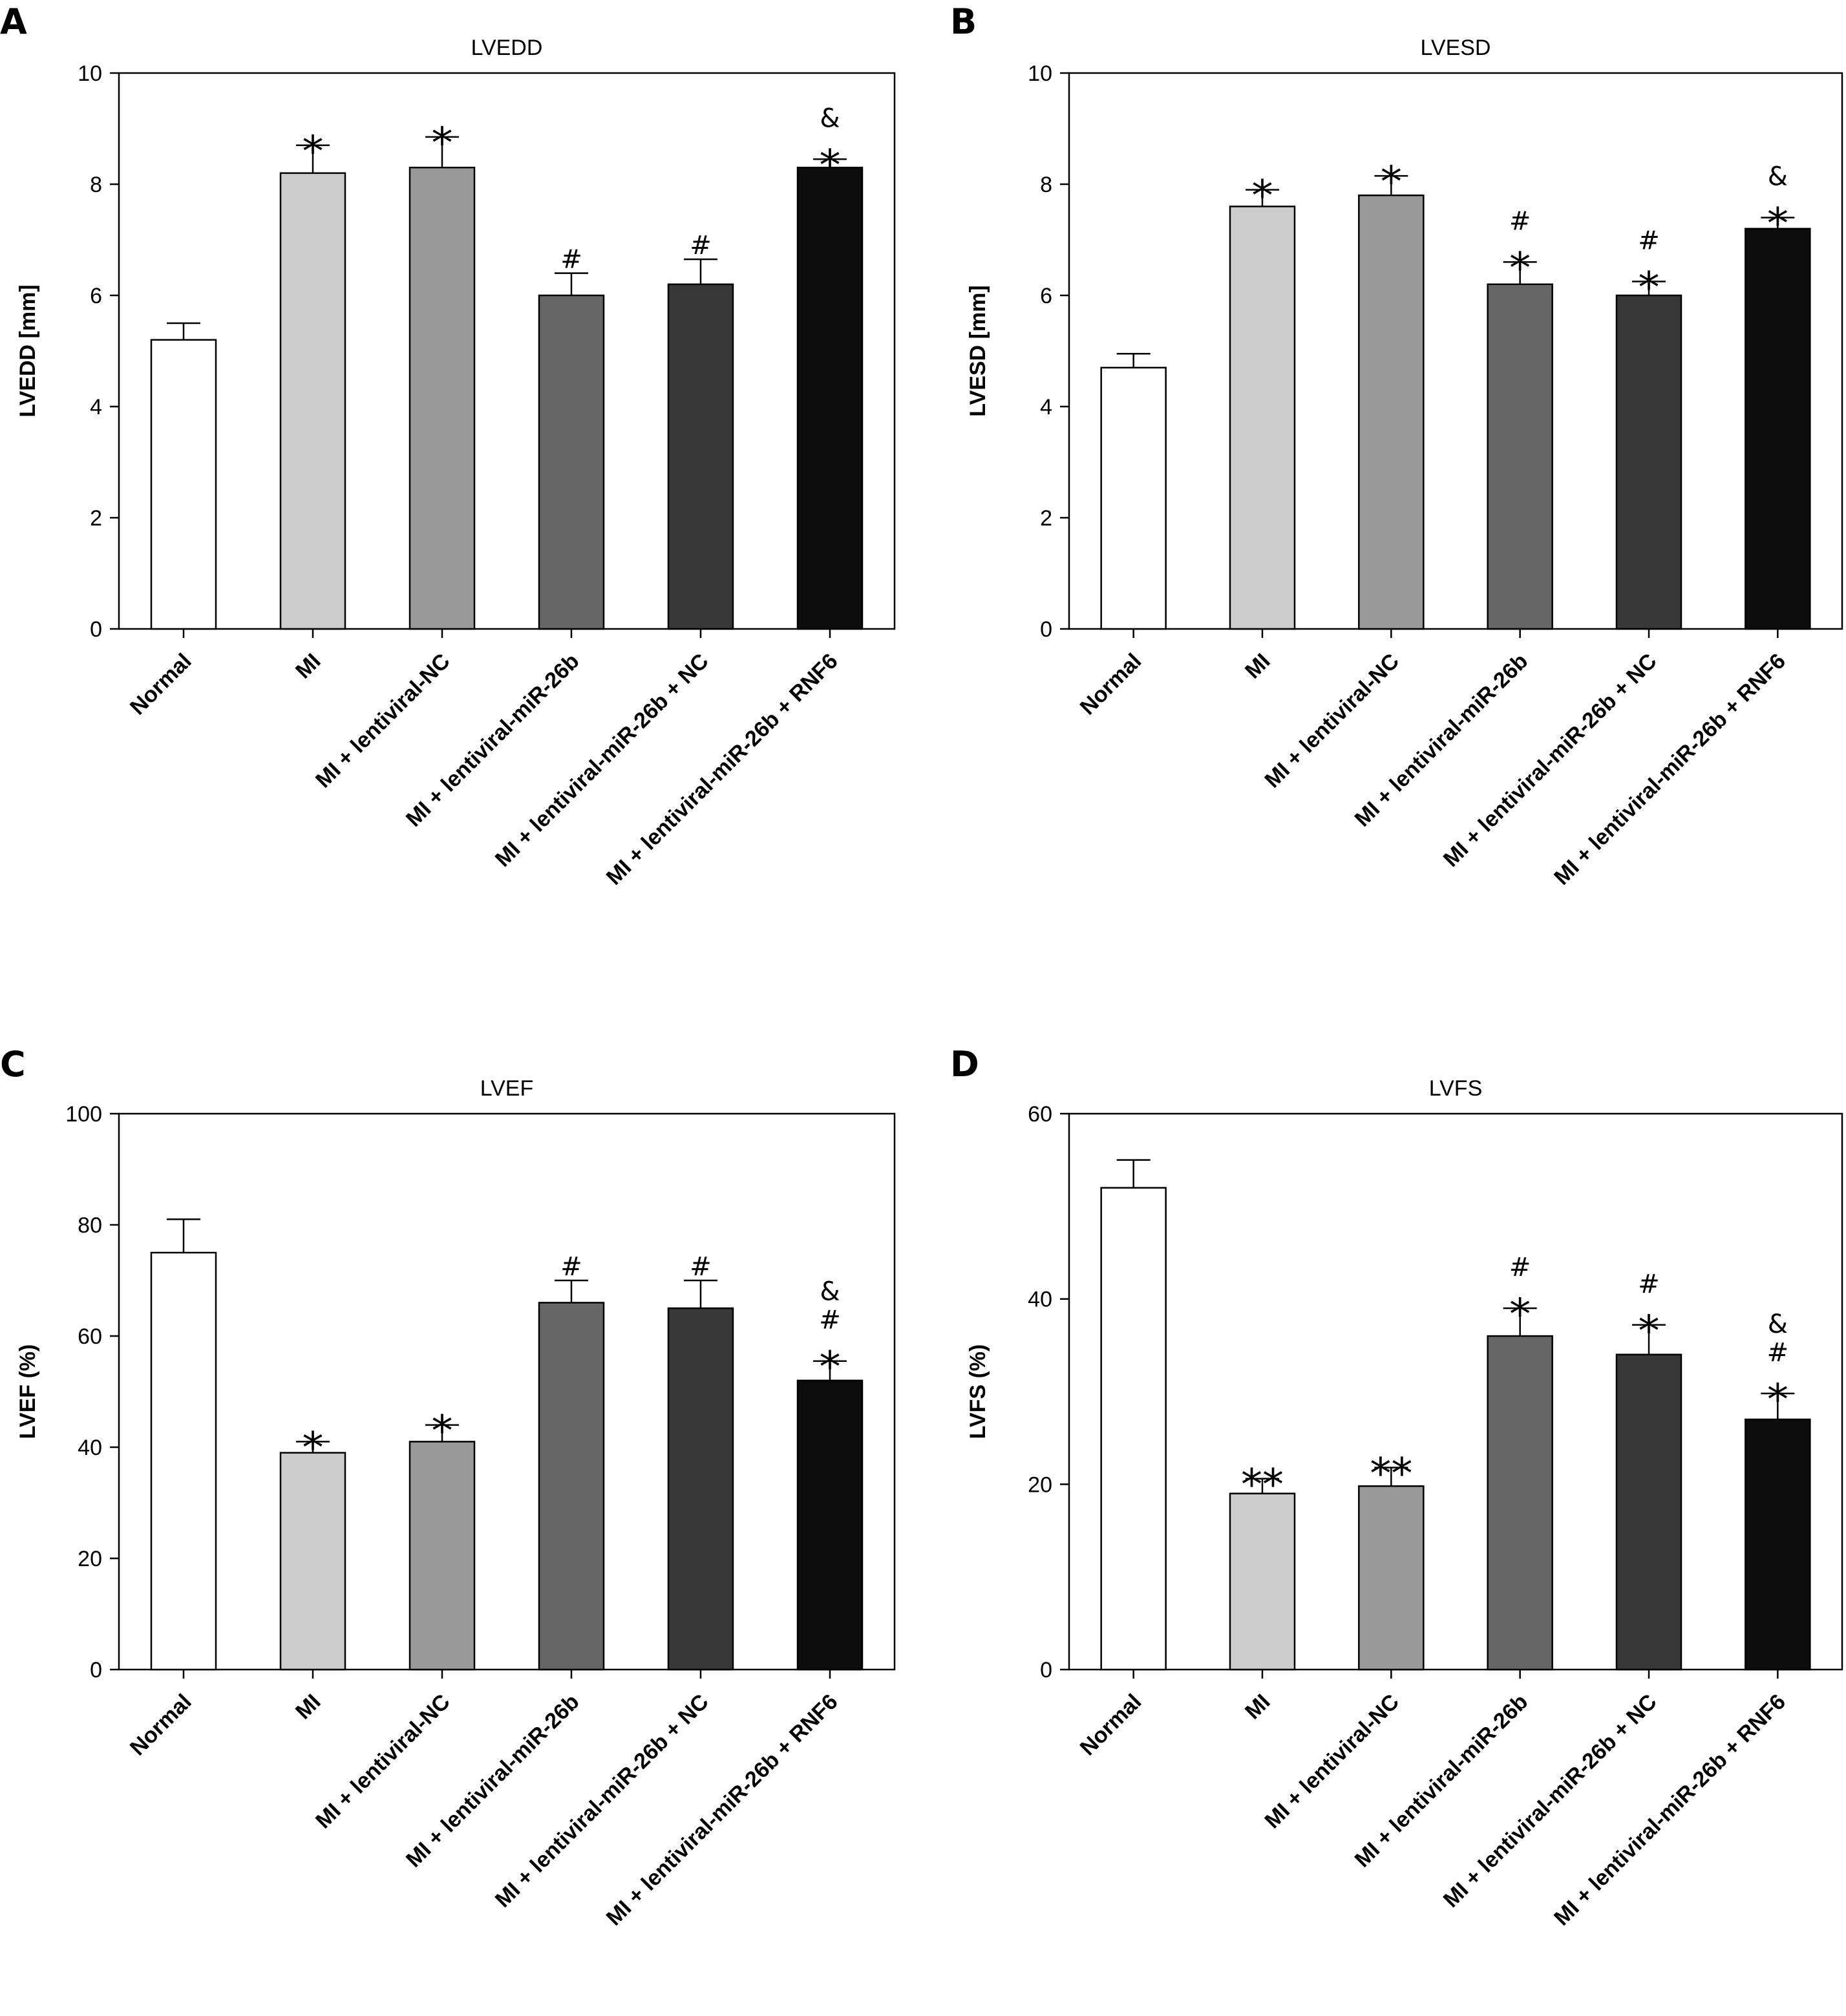 The image size is (1846, 2016). What do you see at coordinates (90, 1559) in the screenshot?
I see `y-tick-label: 20` at bounding box center [90, 1559].